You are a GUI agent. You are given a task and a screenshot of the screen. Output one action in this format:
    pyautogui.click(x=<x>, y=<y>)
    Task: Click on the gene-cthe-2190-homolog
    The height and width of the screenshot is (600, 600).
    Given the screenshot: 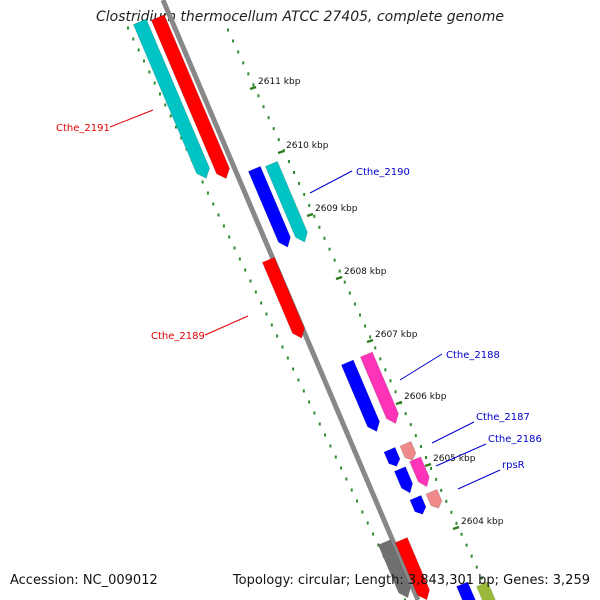 What is the action you would take?
    pyautogui.click(x=287, y=202)
    